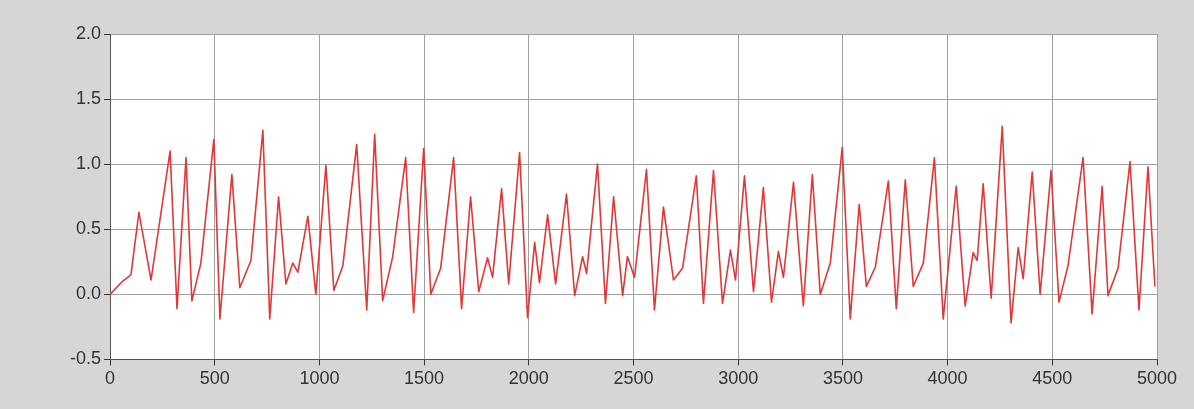 The image size is (1194, 409). Describe the element at coordinates (88, 98) in the screenshot. I see `y-tick-label: 1.5` at that location.